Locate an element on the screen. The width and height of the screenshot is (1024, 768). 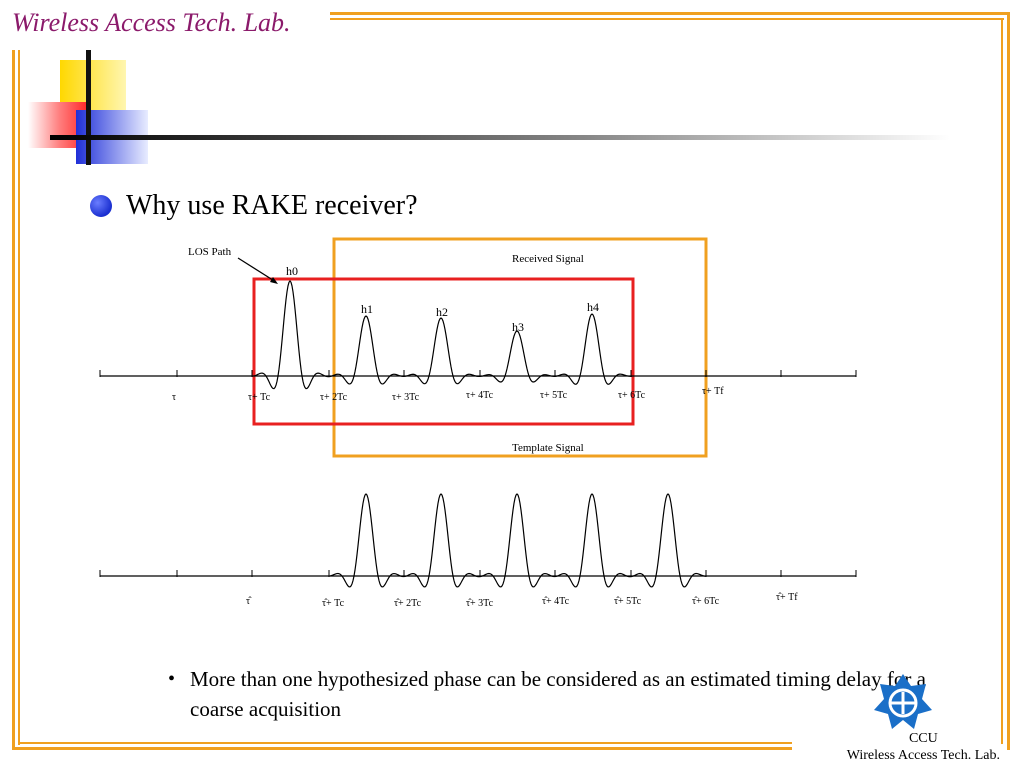
heading-text: Why use RAKE receiver? is located at coordinates (272, 205).